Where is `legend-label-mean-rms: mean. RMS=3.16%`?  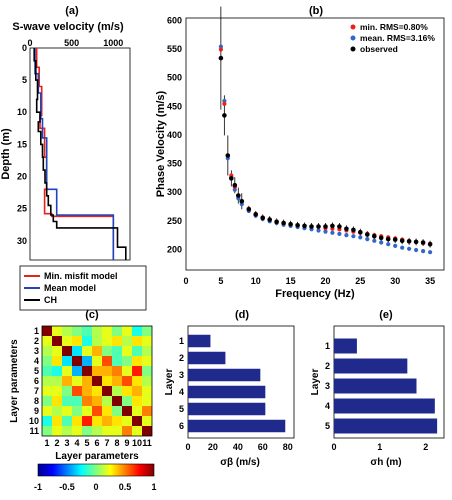
legend-label-mean-rms: mean. RMS=3.16% is located at coordinates (397, 38).